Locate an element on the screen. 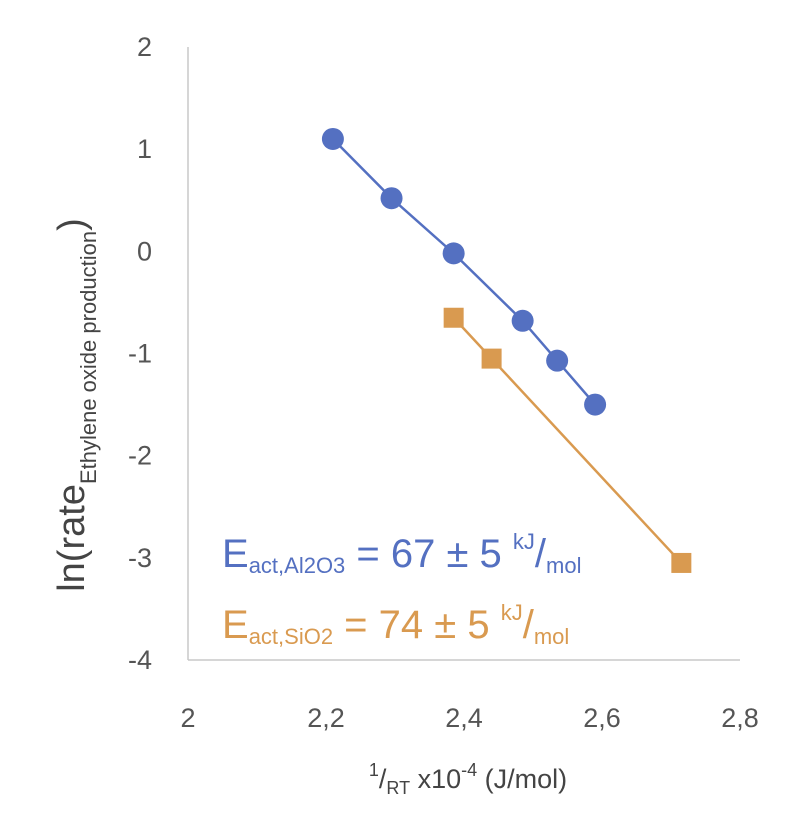 This screenshot has height=820, width=806. x-tick-label: 2 is located at coordinates (187, 718).